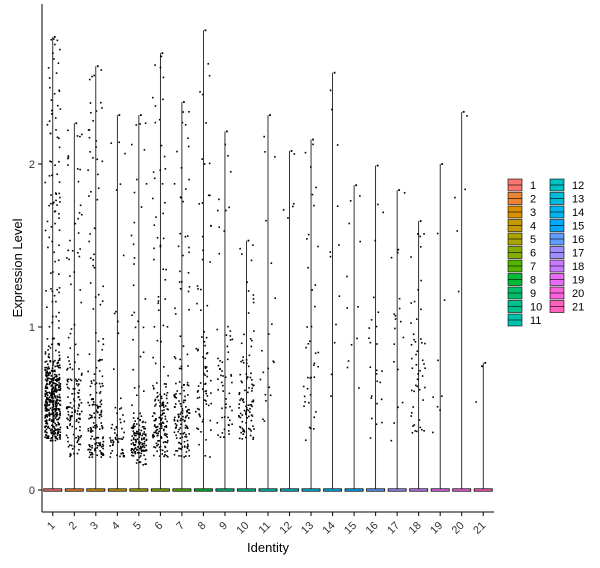  Describe the element at coordinates (202, 526) in the screenshot. I see `x-tick-label: 8` at that location.